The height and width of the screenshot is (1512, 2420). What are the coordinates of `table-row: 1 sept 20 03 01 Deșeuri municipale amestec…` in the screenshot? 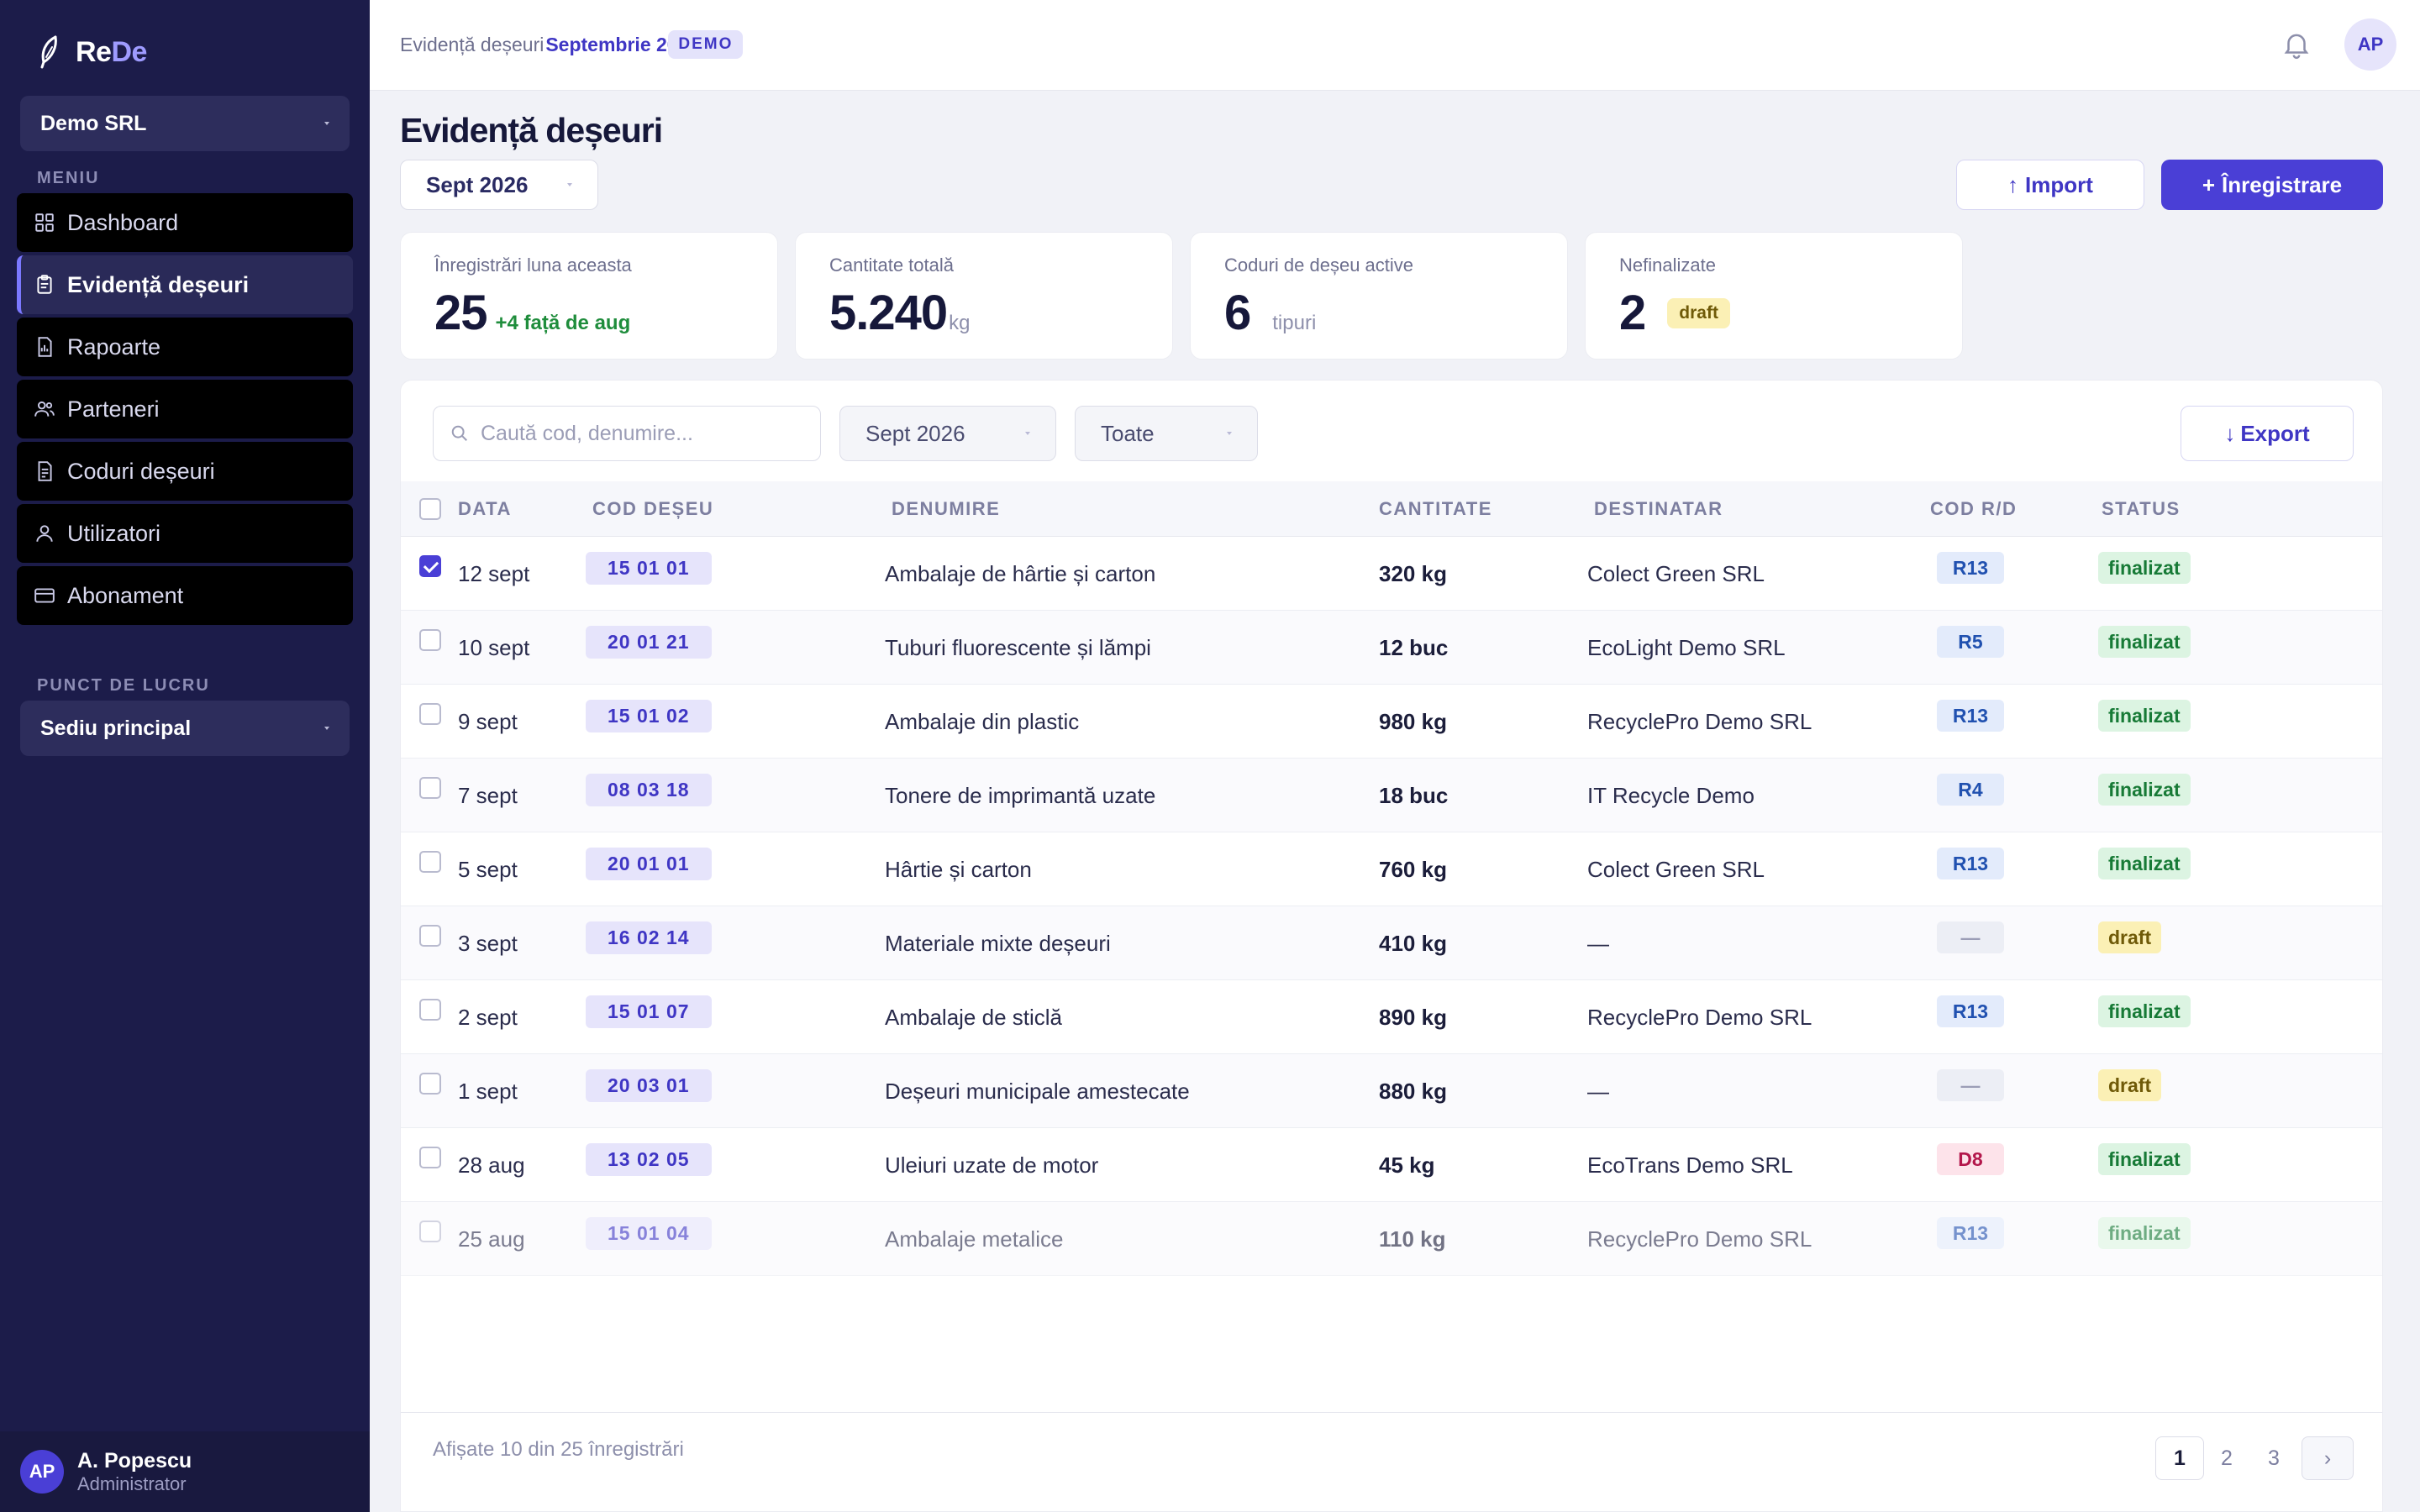 It's located at (1391, 1091).